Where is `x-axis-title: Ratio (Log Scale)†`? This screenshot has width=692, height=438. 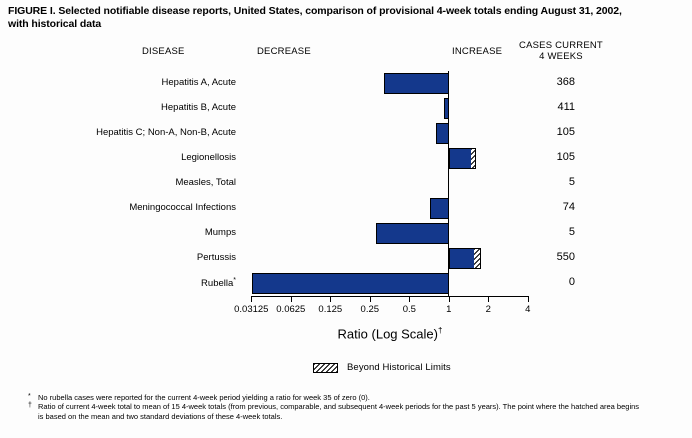
x-axis-title: Ratio (Log Scale)† is located at coordinates (390, 333).